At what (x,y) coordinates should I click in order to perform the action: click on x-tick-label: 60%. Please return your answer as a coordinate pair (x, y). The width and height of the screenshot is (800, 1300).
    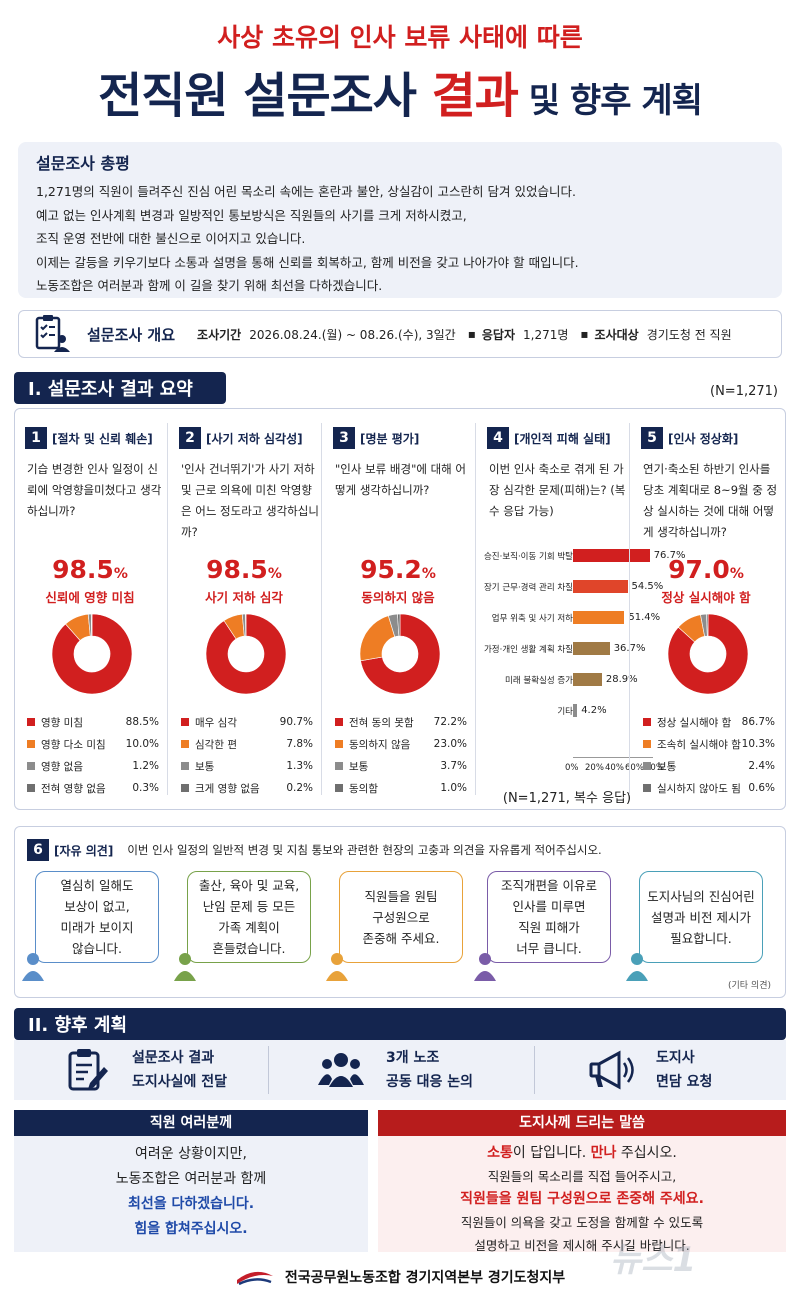
    Looking at the image, I should click on (634, 768).